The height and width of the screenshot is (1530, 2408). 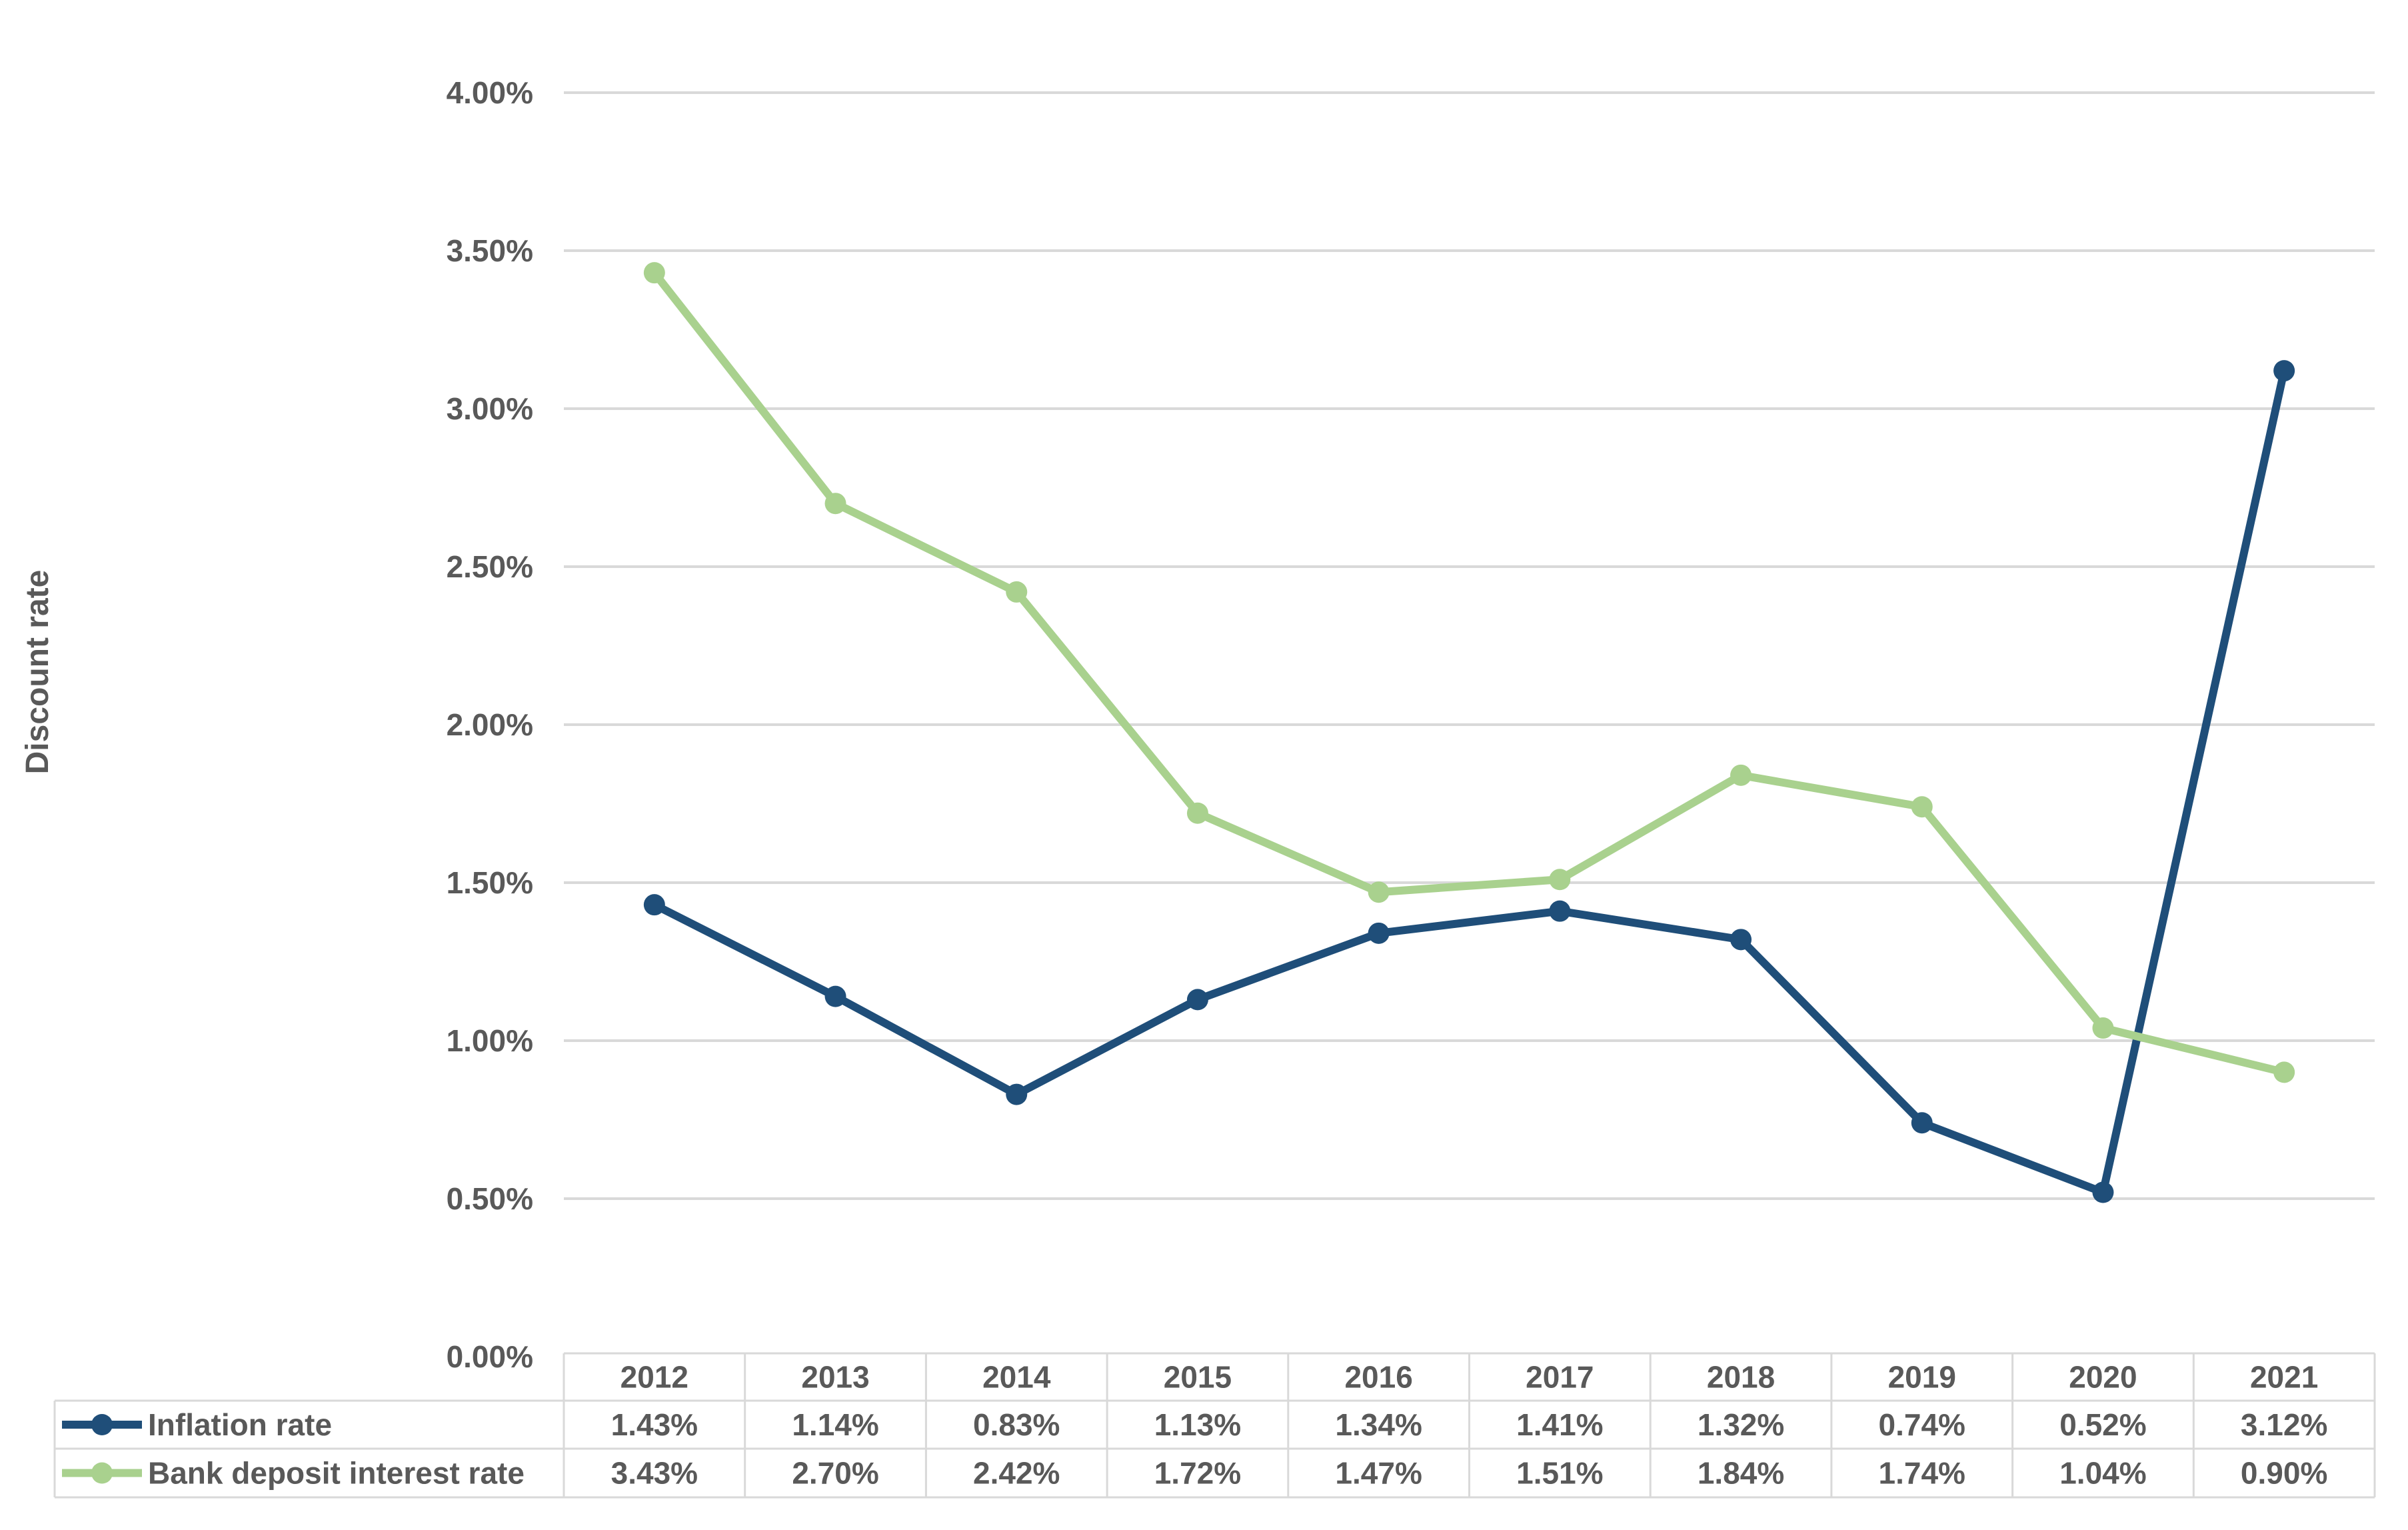 I want to click on value-cell-inflation-rate: 1.41%, so click(x=1559, y=1424).